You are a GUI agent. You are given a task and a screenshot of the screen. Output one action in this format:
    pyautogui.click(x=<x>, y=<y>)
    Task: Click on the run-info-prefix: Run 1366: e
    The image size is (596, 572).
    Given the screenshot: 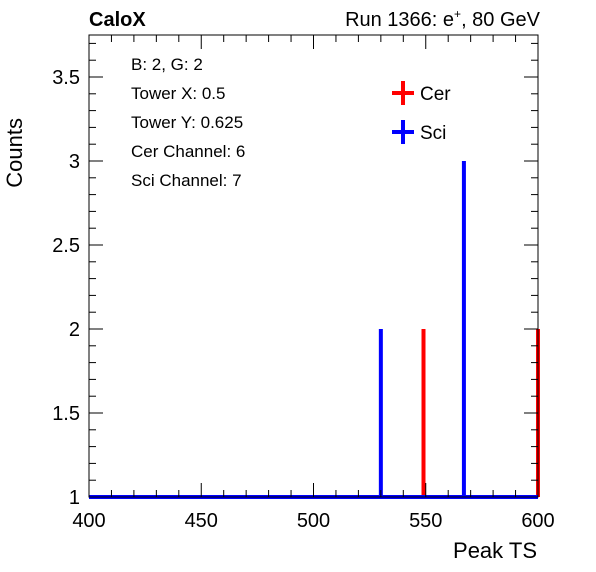 What is the action you would take?
    pyautogui.click(x=399, y=20)
    